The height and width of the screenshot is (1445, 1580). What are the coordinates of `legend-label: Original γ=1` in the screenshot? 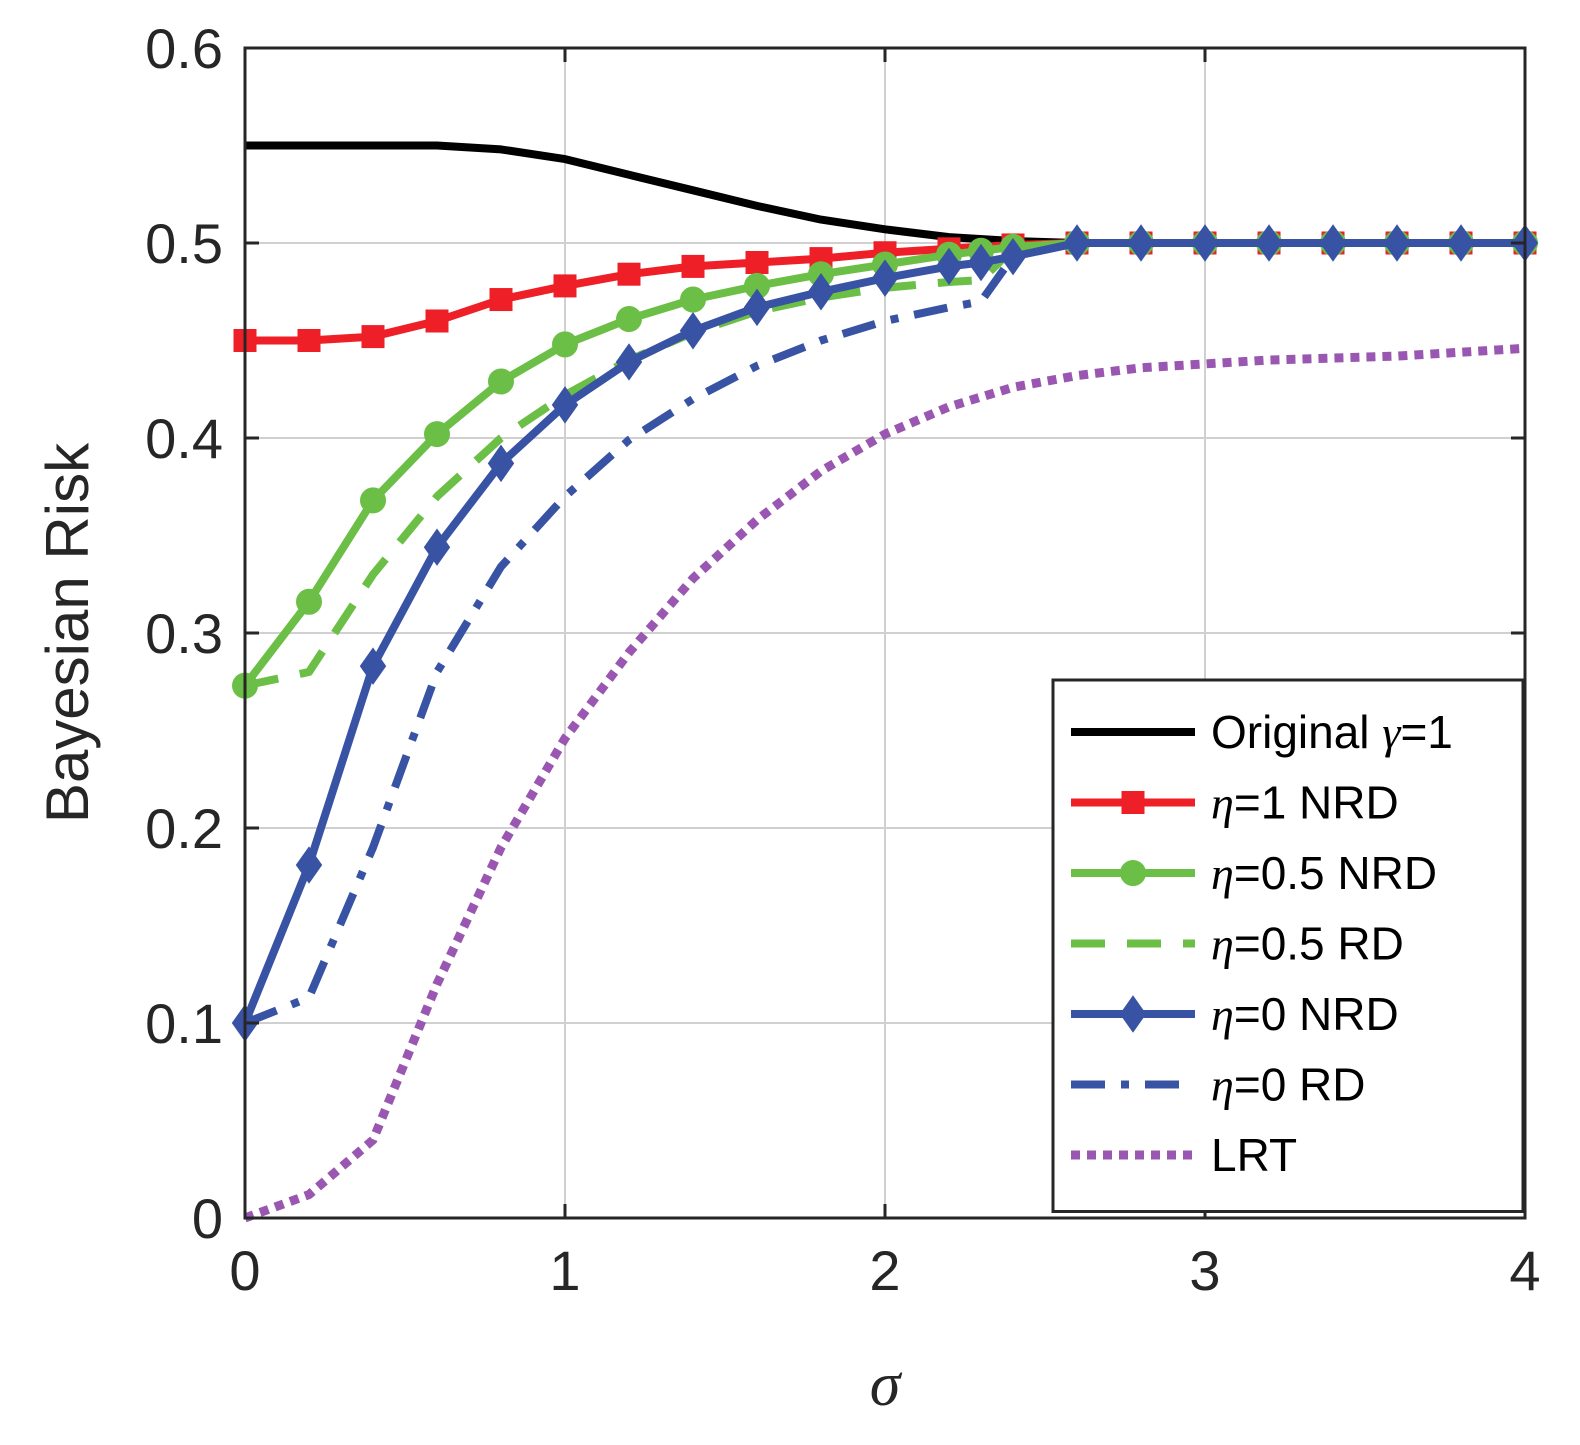 It's located at (1332, 732).